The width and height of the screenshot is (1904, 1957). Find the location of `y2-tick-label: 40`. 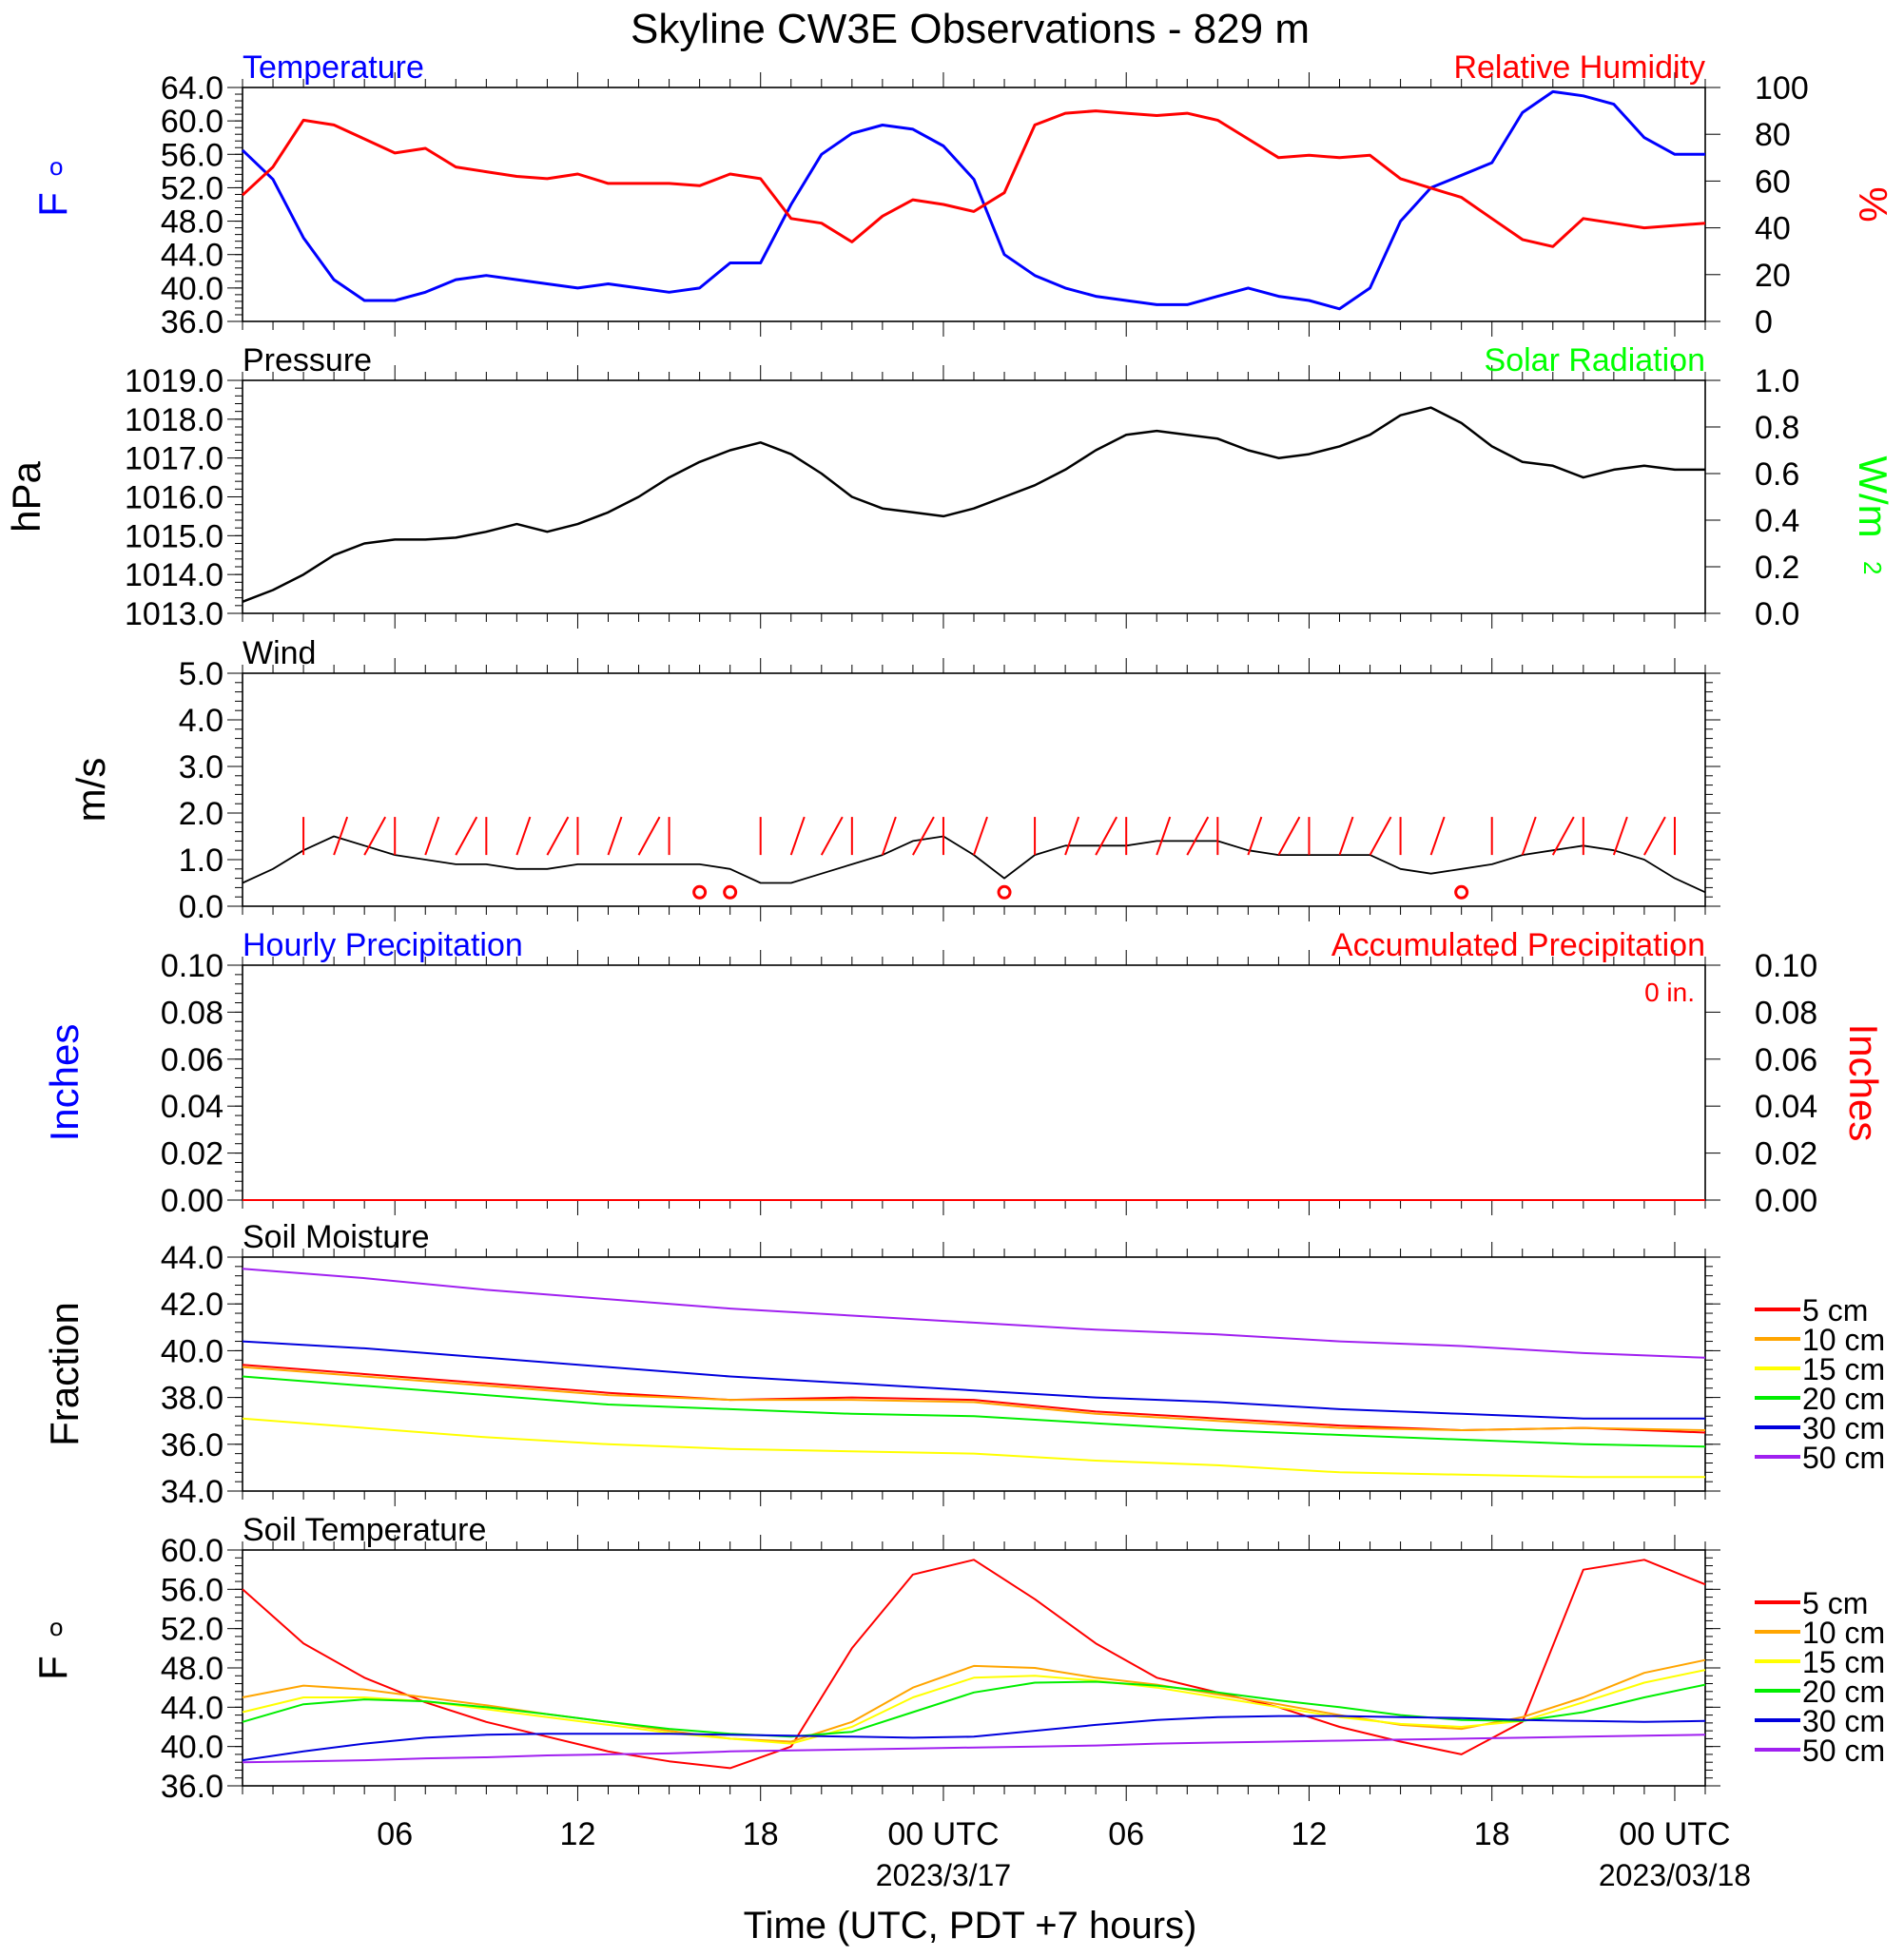

y2-tick-label: 40 is located at coordinates (1773, 229).